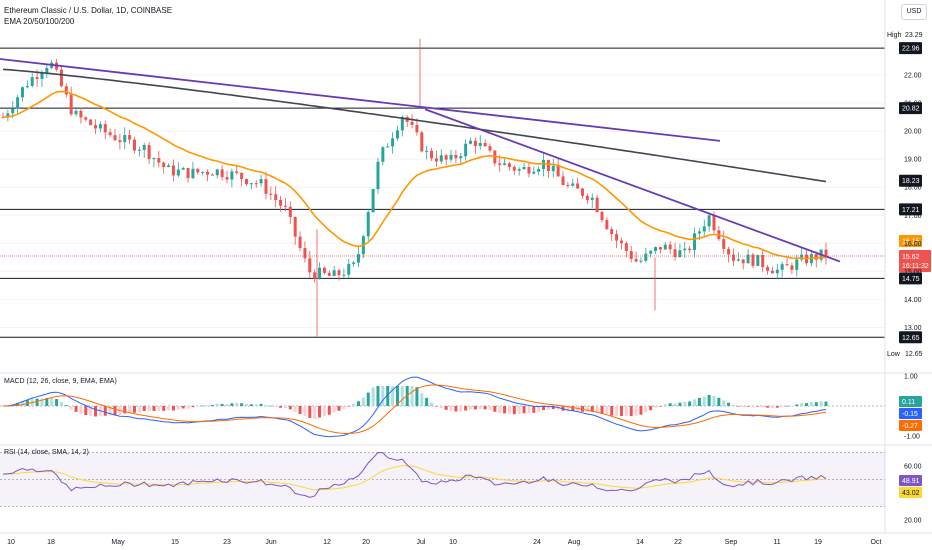  Describe the element at coordinates (461, 488) in the screenshot. I see `rsi-pane: 60.00 20.00 48.91 43.02` at that location.